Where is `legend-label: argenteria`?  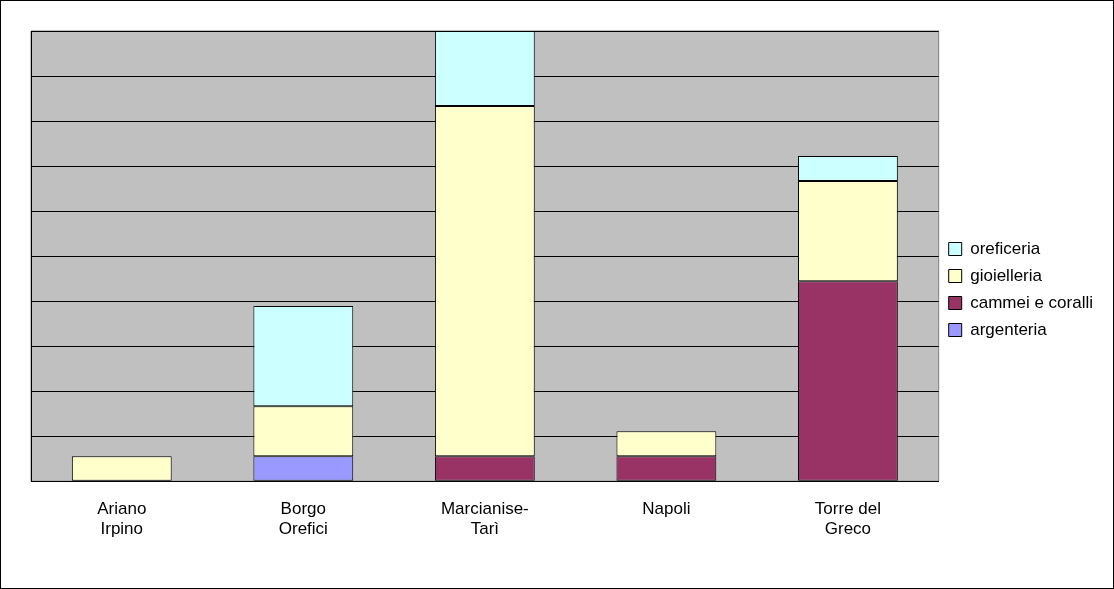
legend-label: argenteria is located at coordinates (1009, 329).